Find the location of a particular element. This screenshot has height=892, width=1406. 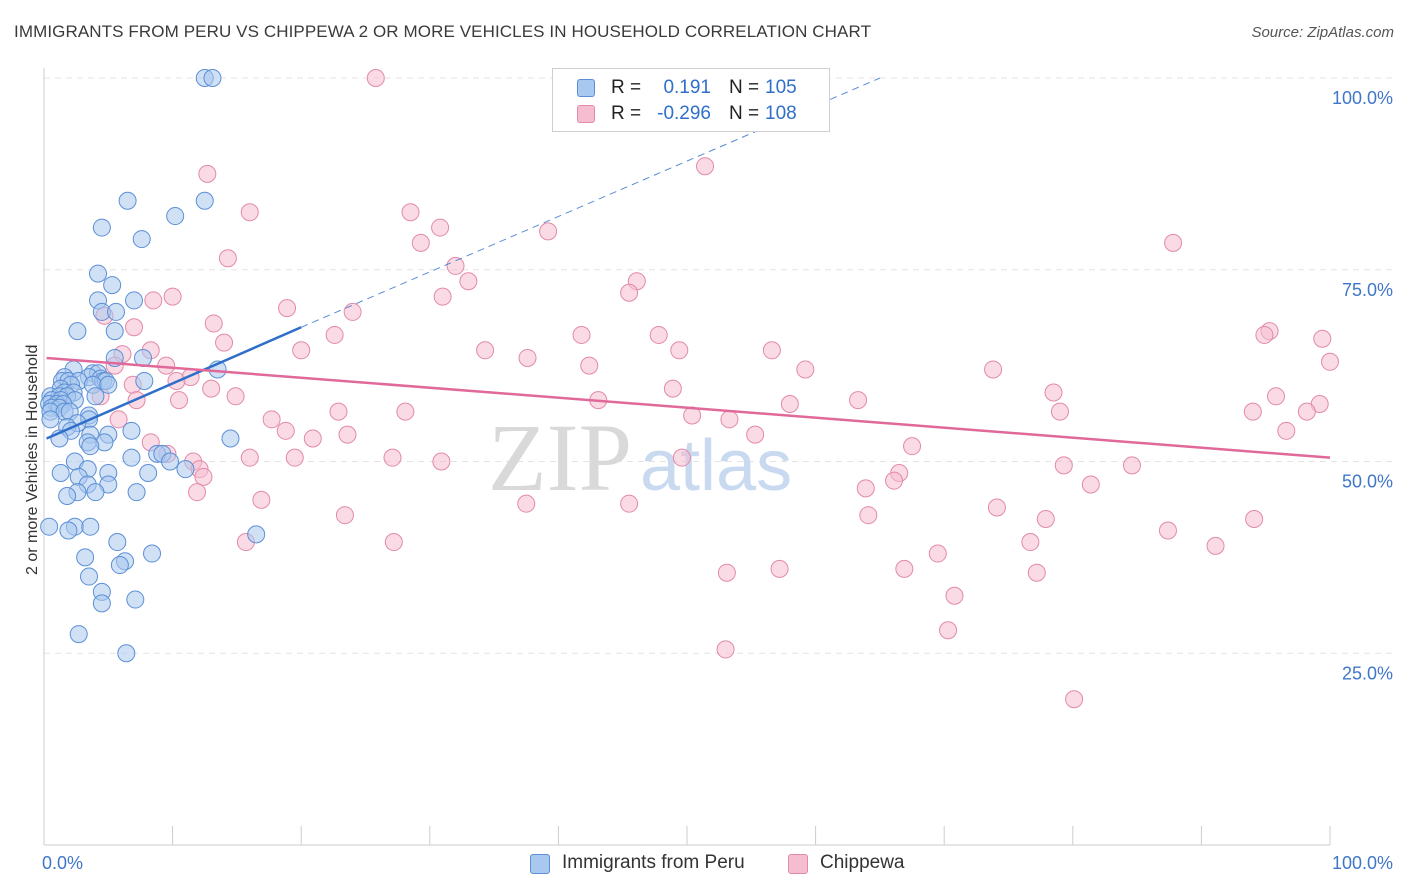

source-credit: Source: ZipAtlas.com is located at coordinates (1322, 32).